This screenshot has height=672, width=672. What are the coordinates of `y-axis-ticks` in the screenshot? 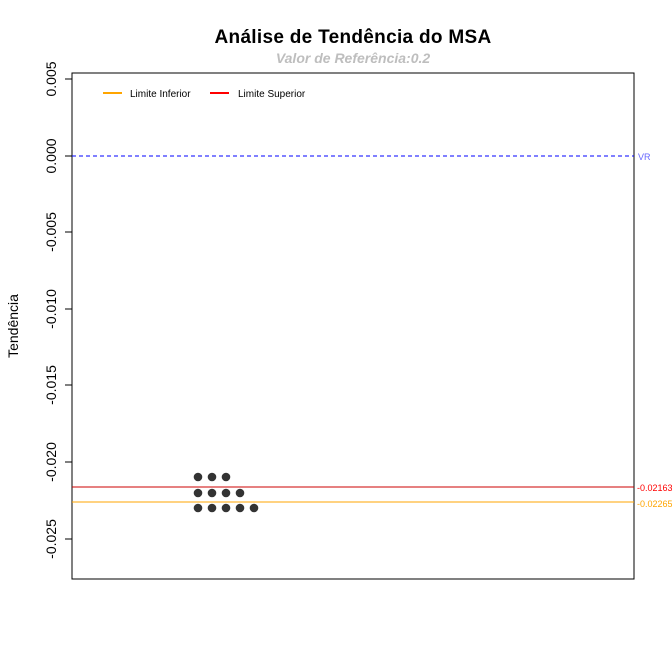 It's located at (68, 309).